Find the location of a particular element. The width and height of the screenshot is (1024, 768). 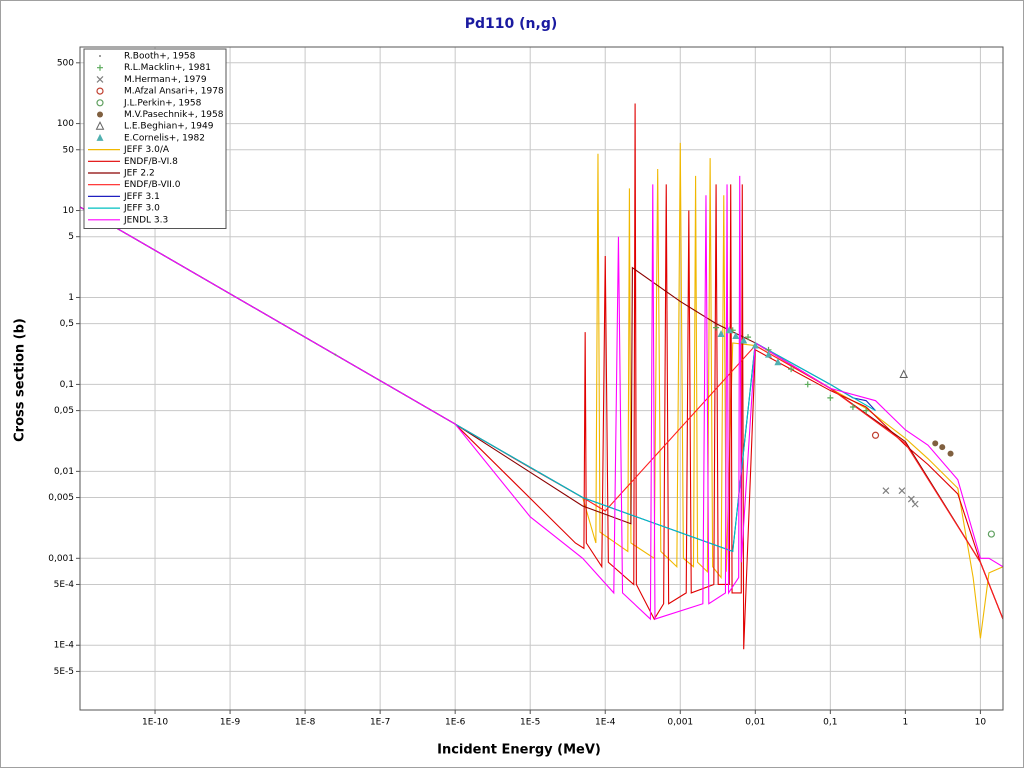

legend-label: M.Afzal Ansari+, 1978 is located at coordinates (174, 92).